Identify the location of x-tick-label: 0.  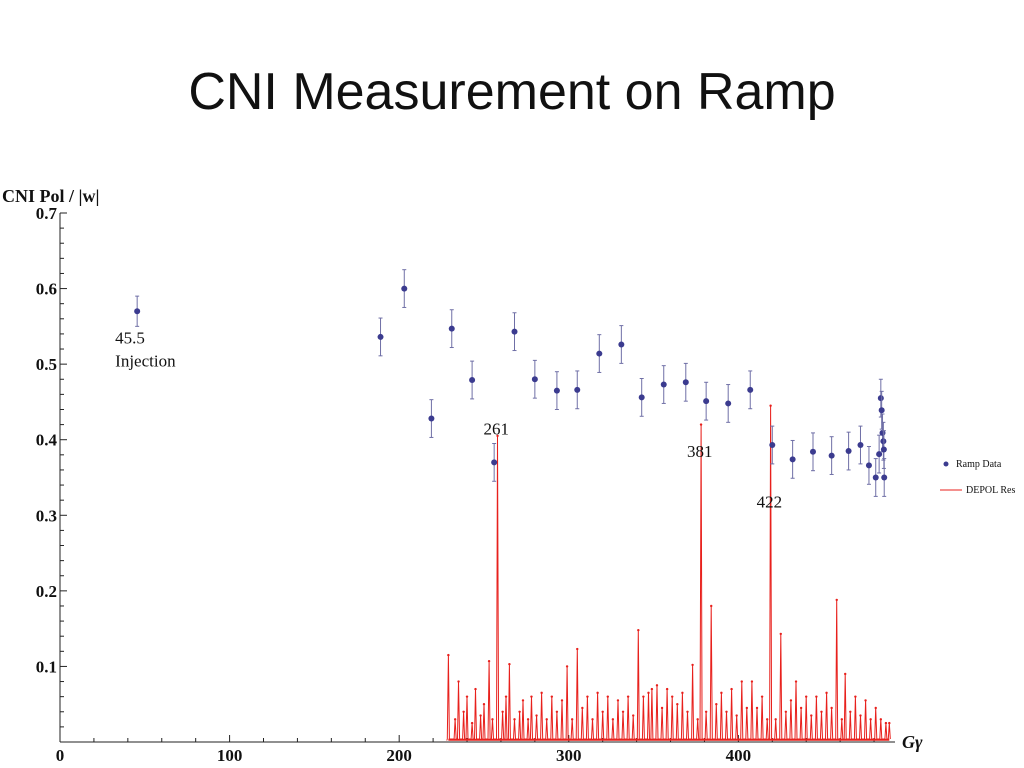
(60, 755).